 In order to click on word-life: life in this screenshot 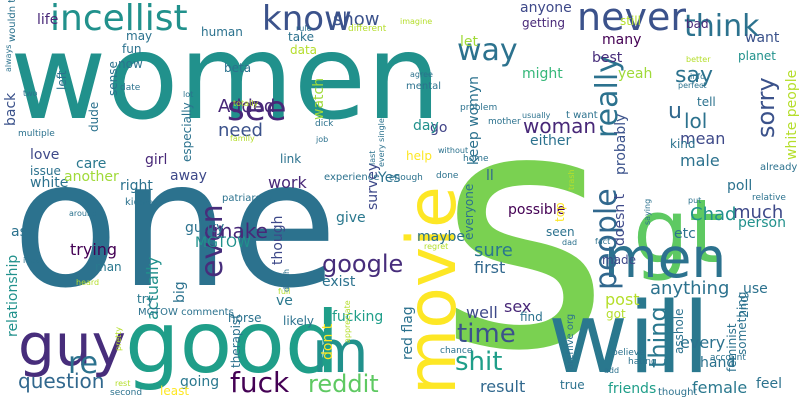, I will do `click(47, 20)`.